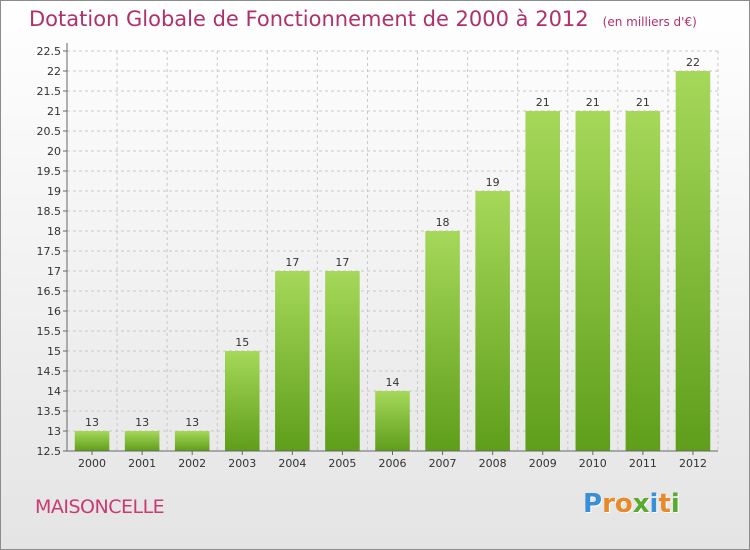 This screenshot has height=550, width=750. What do you see at coordinates (49, 51) in the screenshot?
I see `y-tick-label: 22.5` at bounding box center [49, 51].